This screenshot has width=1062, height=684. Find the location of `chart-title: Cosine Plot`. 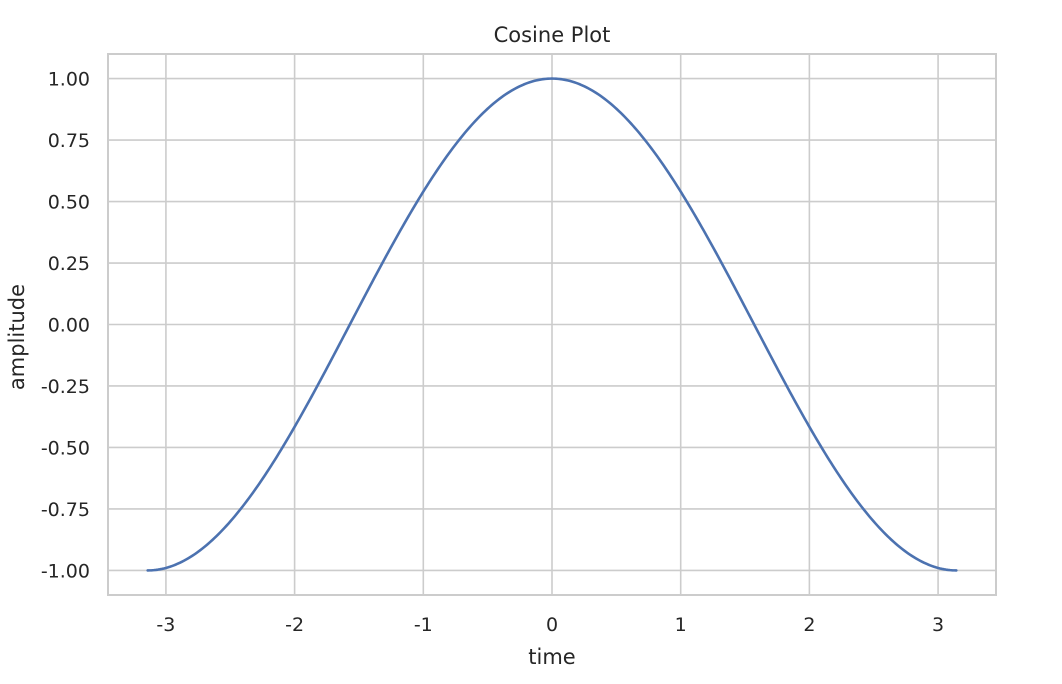

chart-title: Cosine Plot is located at coordinates (552, 35).